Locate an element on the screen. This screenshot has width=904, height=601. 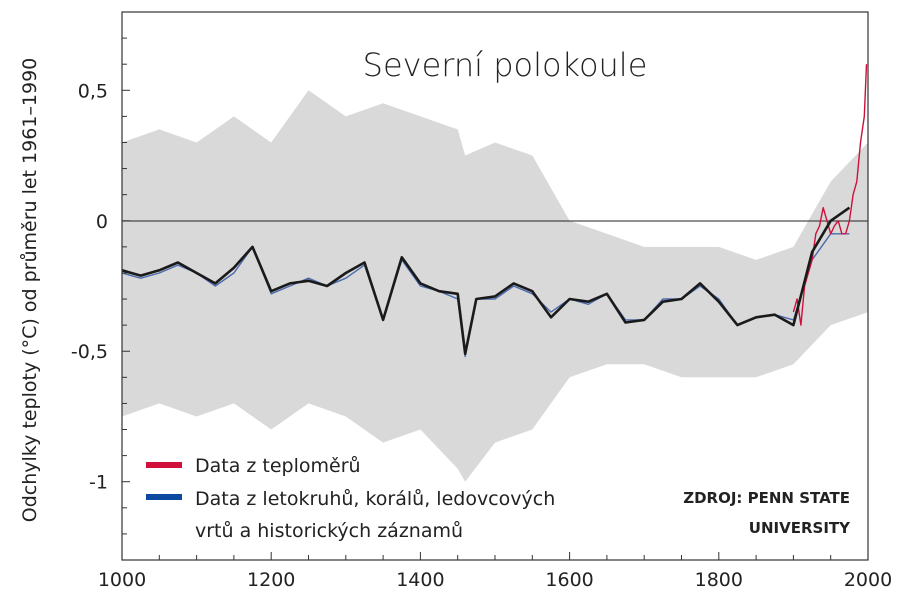
legend-label-proxy: Data z letokruhů, korálů, ledovcových is located at coordinates (375, 499).